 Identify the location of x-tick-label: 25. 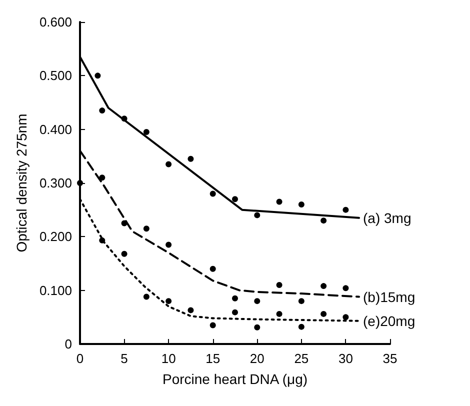
(301, 358).